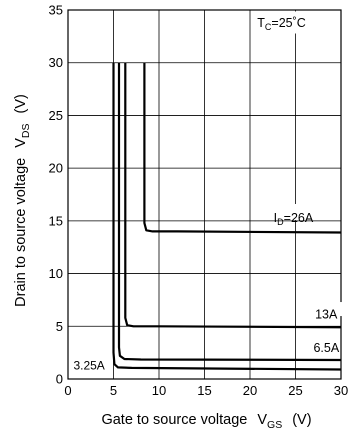 Image resolution: width=349 pixels, height=441 pixels. Describe the element at coordinates (26, 130) in the screenshot. I see `y-axis-sub: DS` at that location.